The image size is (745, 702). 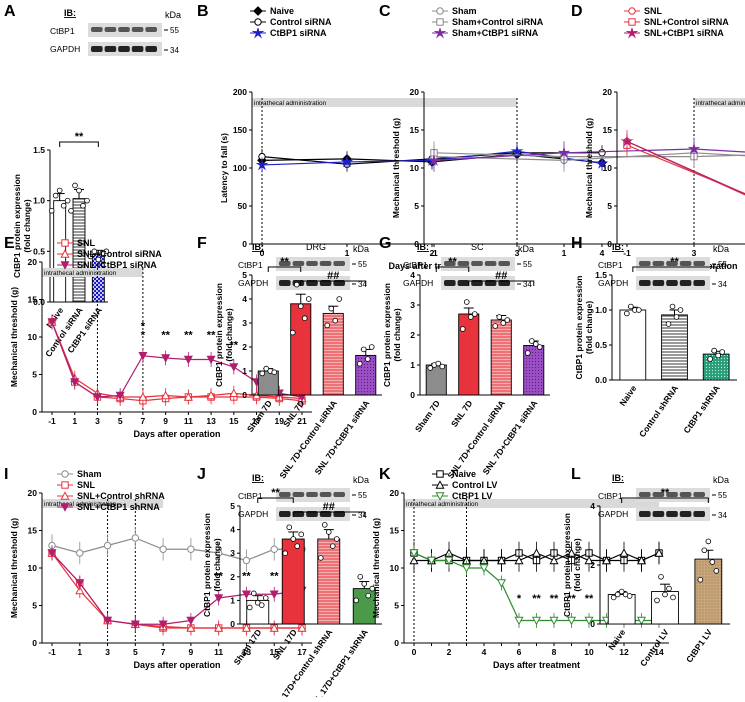 I want to click on x-tick-label: Sham 7D, so click(x=427, y=416).